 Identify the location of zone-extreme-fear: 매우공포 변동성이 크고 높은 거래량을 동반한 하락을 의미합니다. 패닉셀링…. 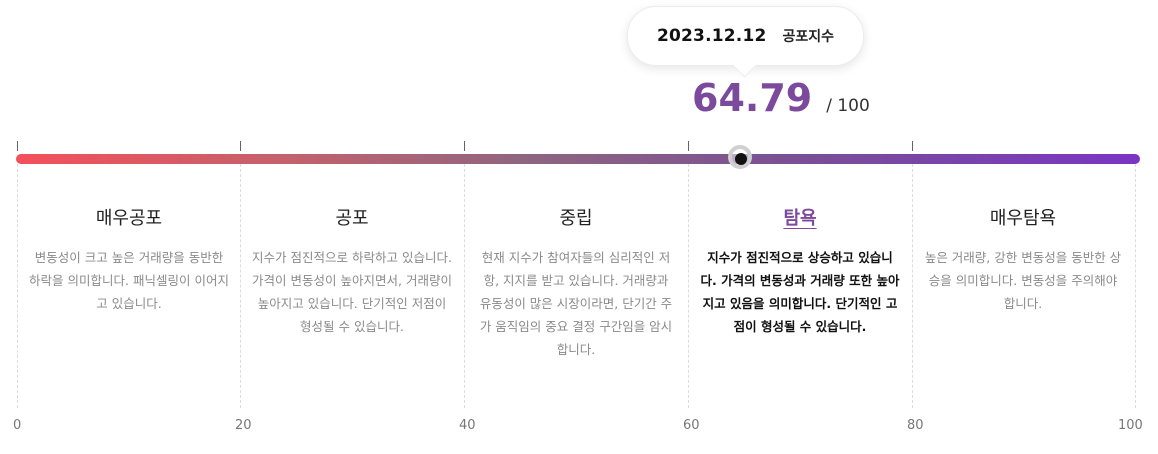
(129, 260).